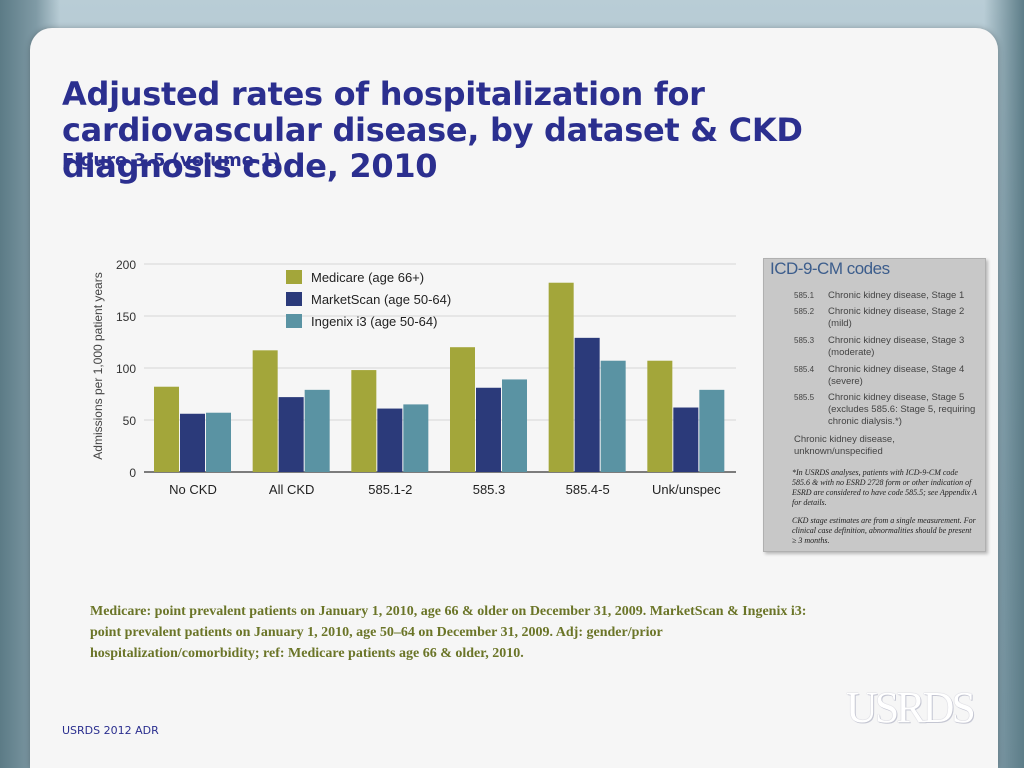 This screenshot has height=768, width=1024. Describe the element at coordinates (126, 317) in the screenshot. I see `y-tick-label: 150` at that location.